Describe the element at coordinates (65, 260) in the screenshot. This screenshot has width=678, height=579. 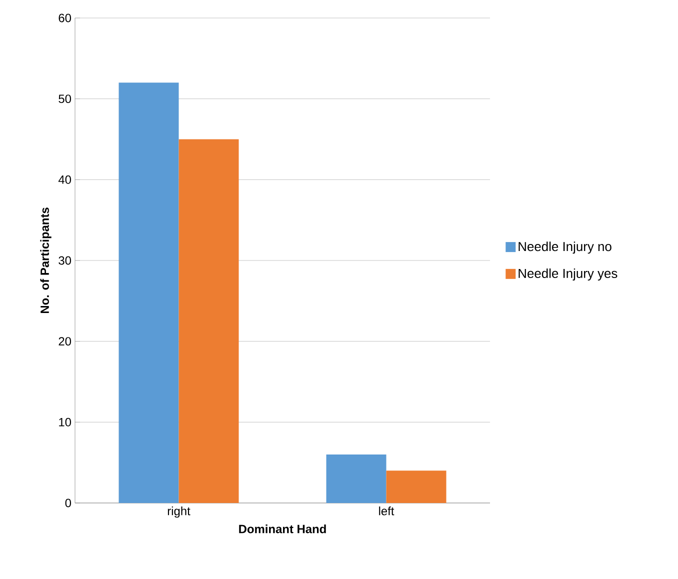
I see `y-tick-label: 30` at that location.